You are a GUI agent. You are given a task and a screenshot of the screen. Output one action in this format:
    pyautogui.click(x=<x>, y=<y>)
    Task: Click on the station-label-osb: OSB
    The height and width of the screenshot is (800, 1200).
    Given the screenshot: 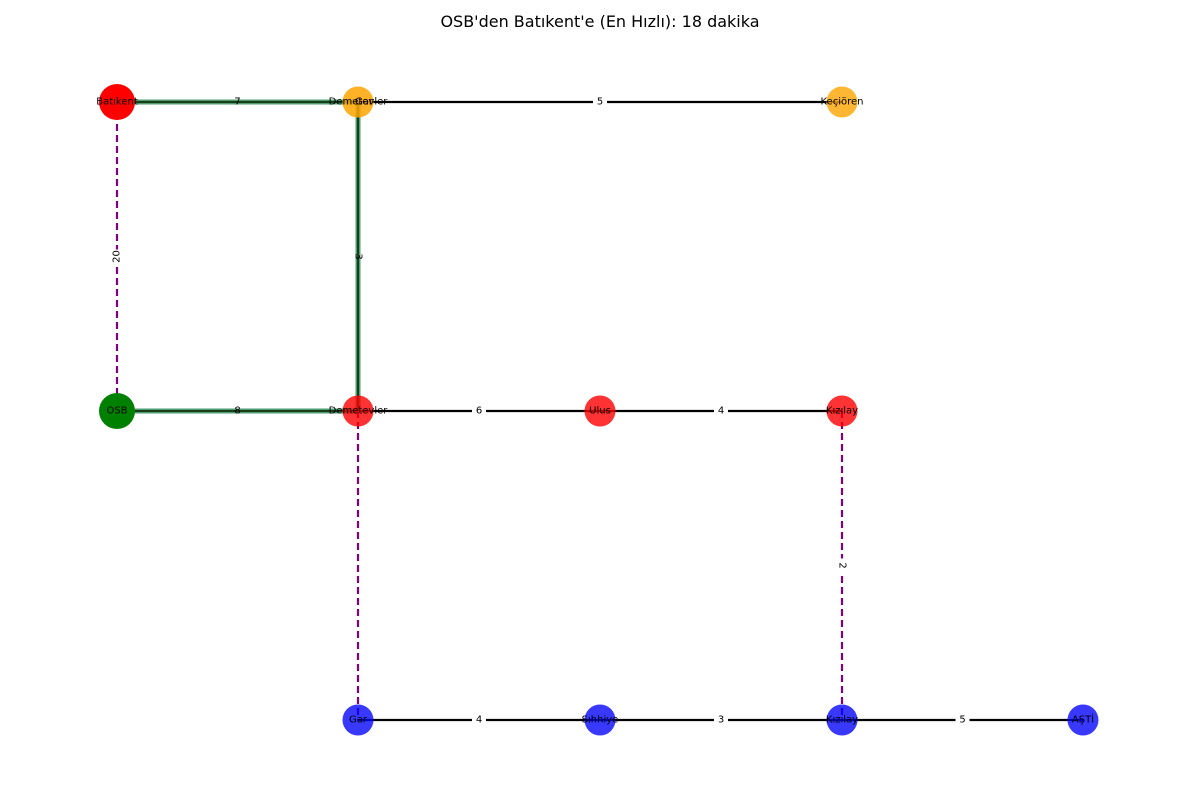 What is the action you would take?
    pyautogui.click(x=116, y=411)
    